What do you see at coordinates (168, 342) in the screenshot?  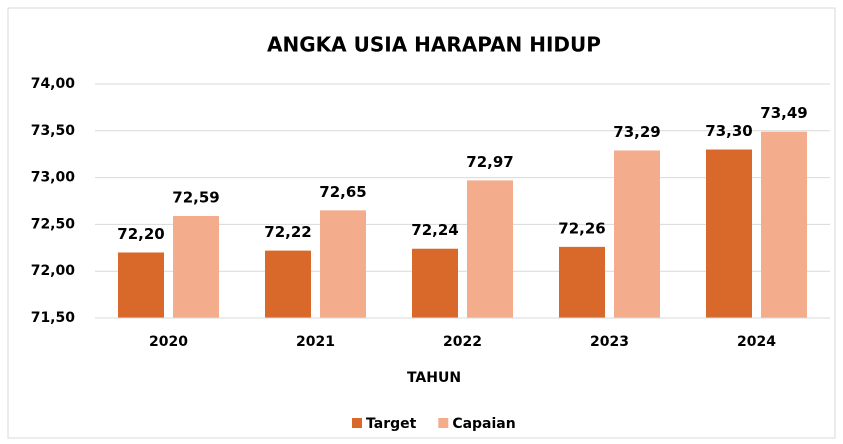 I see `x-tick-label: 2020` at bounding box center [168, 342].